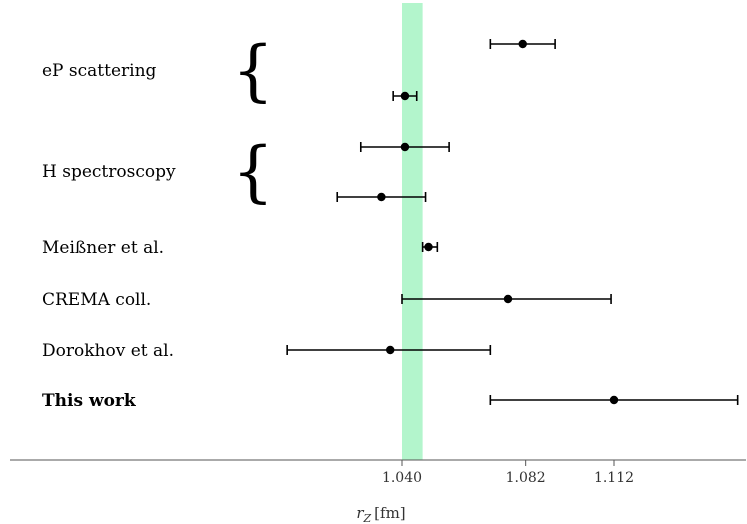 This screenshot has height=524, width=747. What do you see at coordinates (360, 513) in the screenshot?
I see `x-axis-title-var: r` at bounding box center [360, 513].